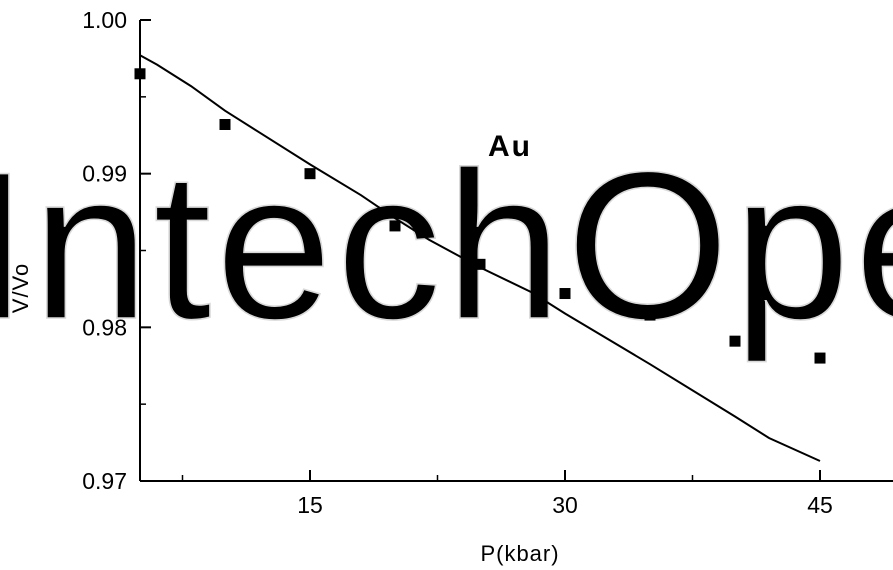  What do you see at coordinates (104, 174) in the screenshot?
I see `y-tick-label: 0.99` at bounding box center [104, 174].